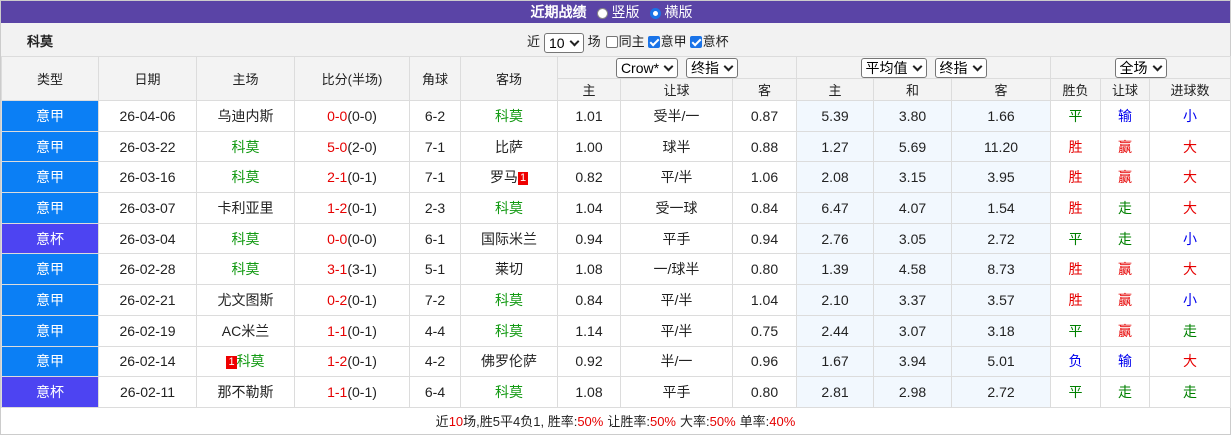  What do you see at coordinates (147, 177) in the screenshot?
I see `date: 26-03-16` at bounding box center [147, 177].